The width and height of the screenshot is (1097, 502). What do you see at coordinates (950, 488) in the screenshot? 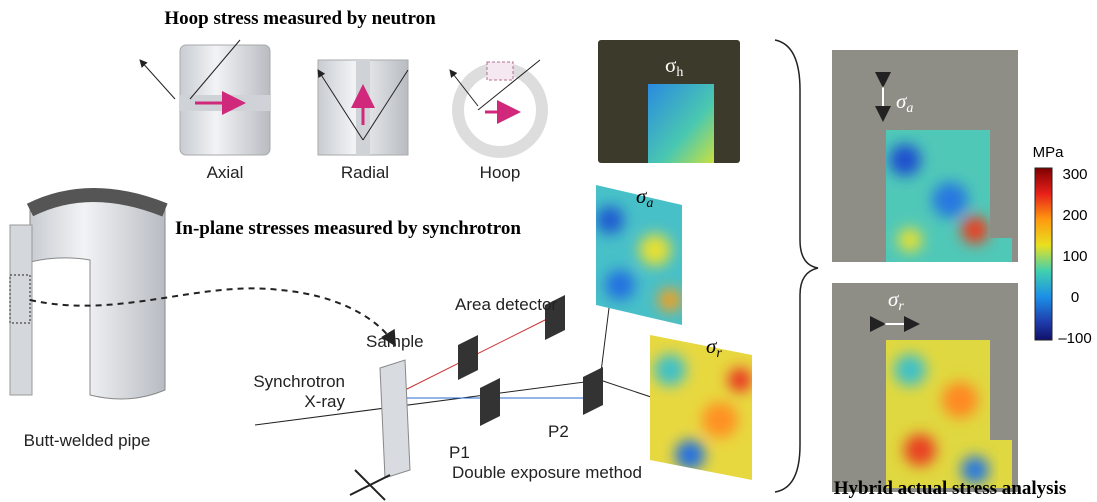
I see `hybrid-title: Hybrid actual stress analysis` at bounding box center [950, 488].